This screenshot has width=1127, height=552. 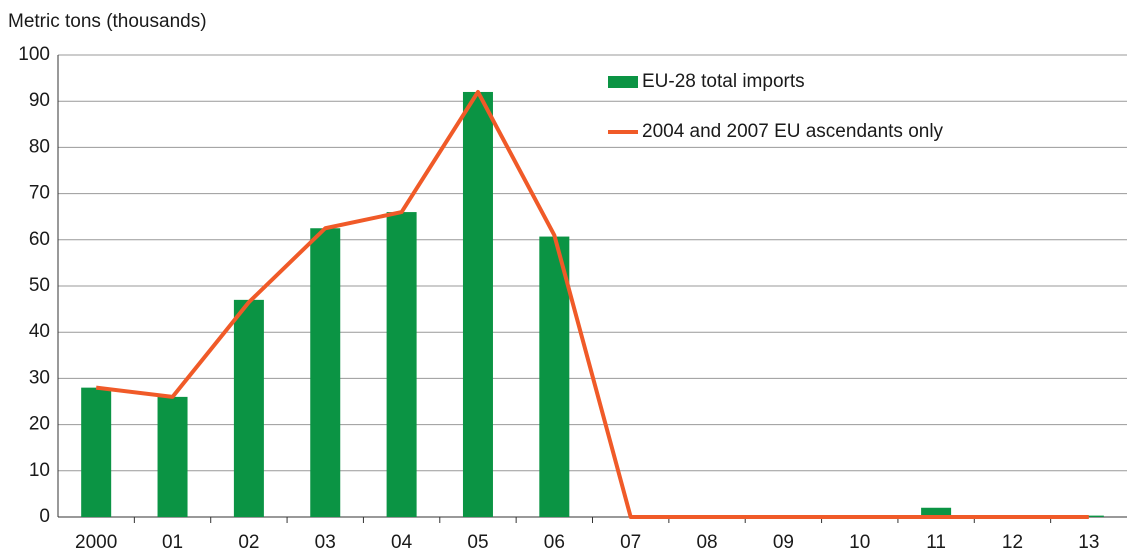 I want to click on x-tick-label: 07, so click(x=630, y=542).